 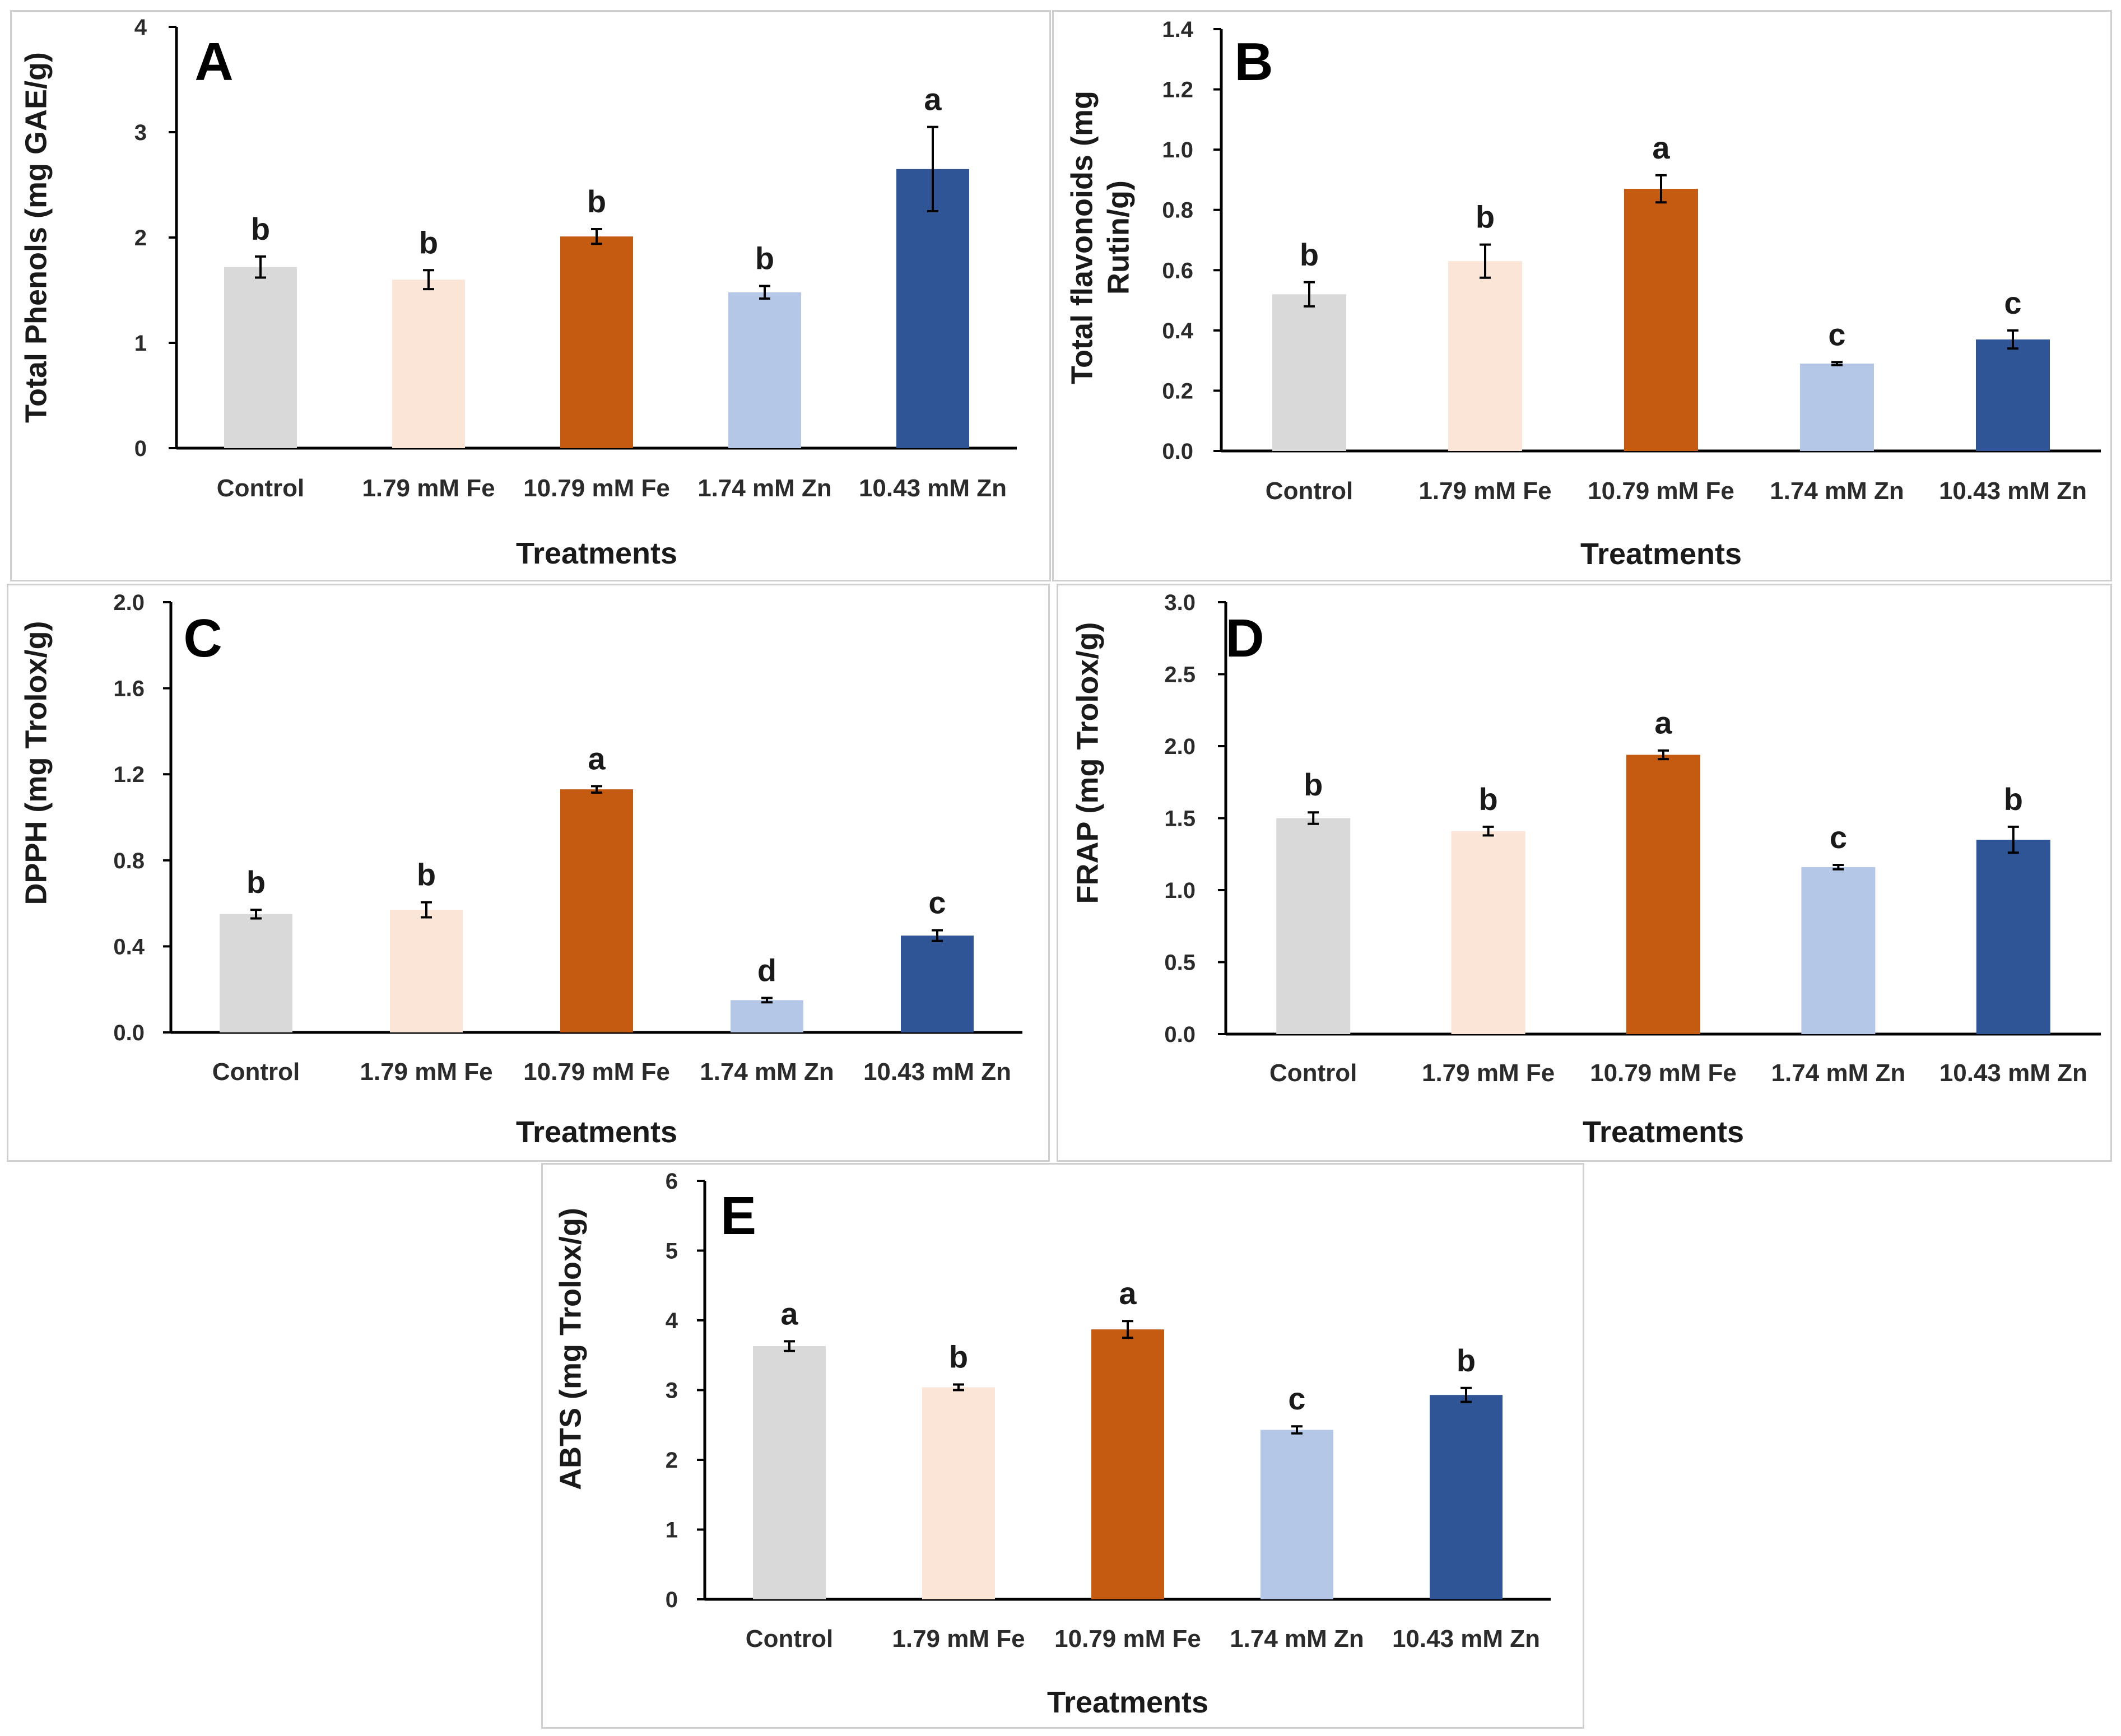 What do you see at coordinates (738, 1216) in the screenshot?
I see `panel-letter: E` at bounding box center [738, 1216].